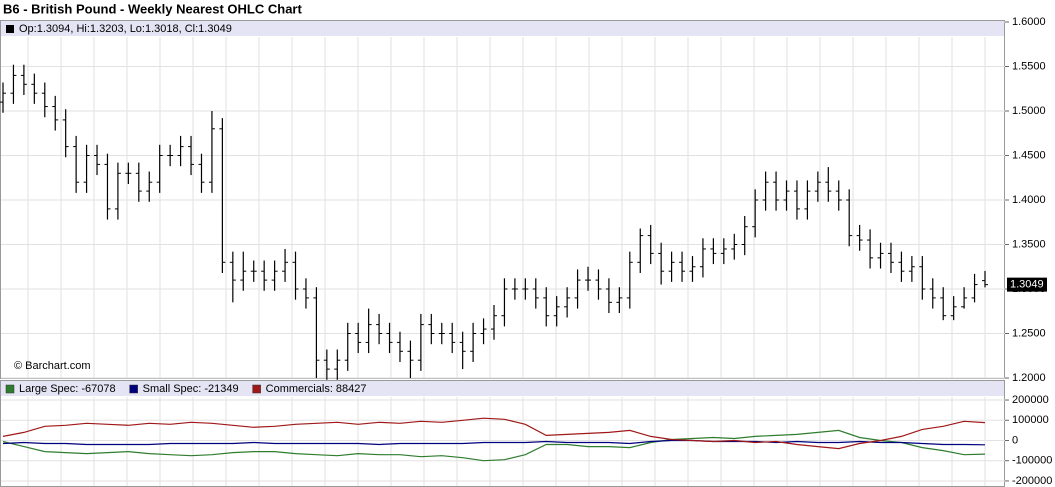  I want to click on last-price-label: 1.3049, so click(1027, 285).